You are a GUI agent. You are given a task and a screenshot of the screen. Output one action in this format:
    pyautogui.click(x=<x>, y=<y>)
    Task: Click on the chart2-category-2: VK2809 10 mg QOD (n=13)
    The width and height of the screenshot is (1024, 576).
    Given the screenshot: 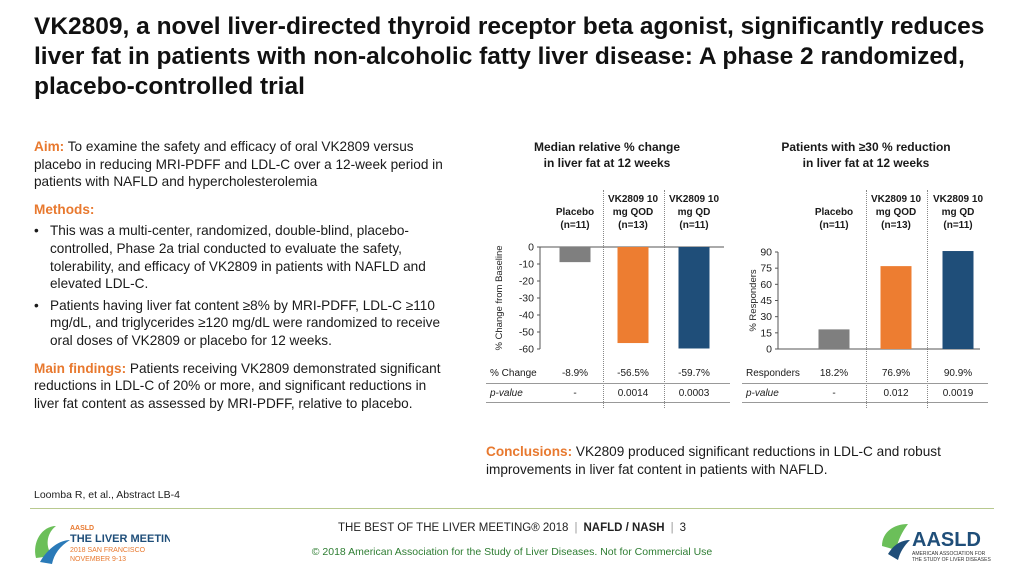 What is the action you would take?
    pyautogui.click(x=896, y=212)
    